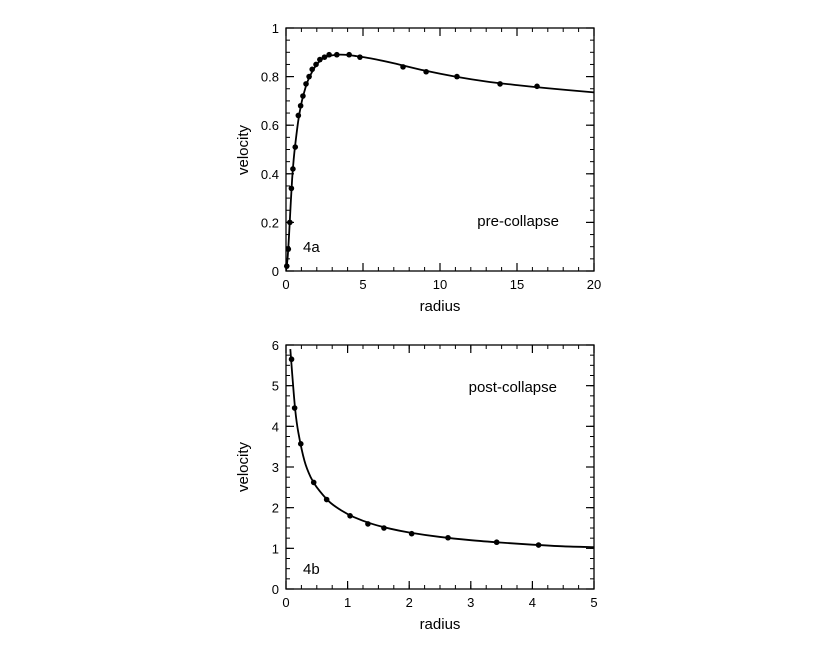  I want to click on y-tick-label: 2, so click(275, 508).